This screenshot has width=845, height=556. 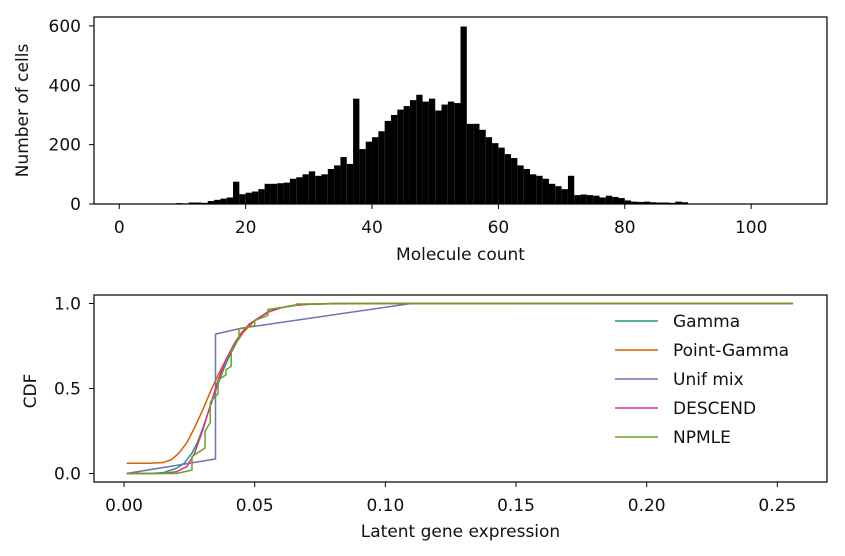 What do you see at coordinates (67, 475) in the screenshot?
I see `cdf-y-tick-label: 0.0` at bounding box center [67, 475].